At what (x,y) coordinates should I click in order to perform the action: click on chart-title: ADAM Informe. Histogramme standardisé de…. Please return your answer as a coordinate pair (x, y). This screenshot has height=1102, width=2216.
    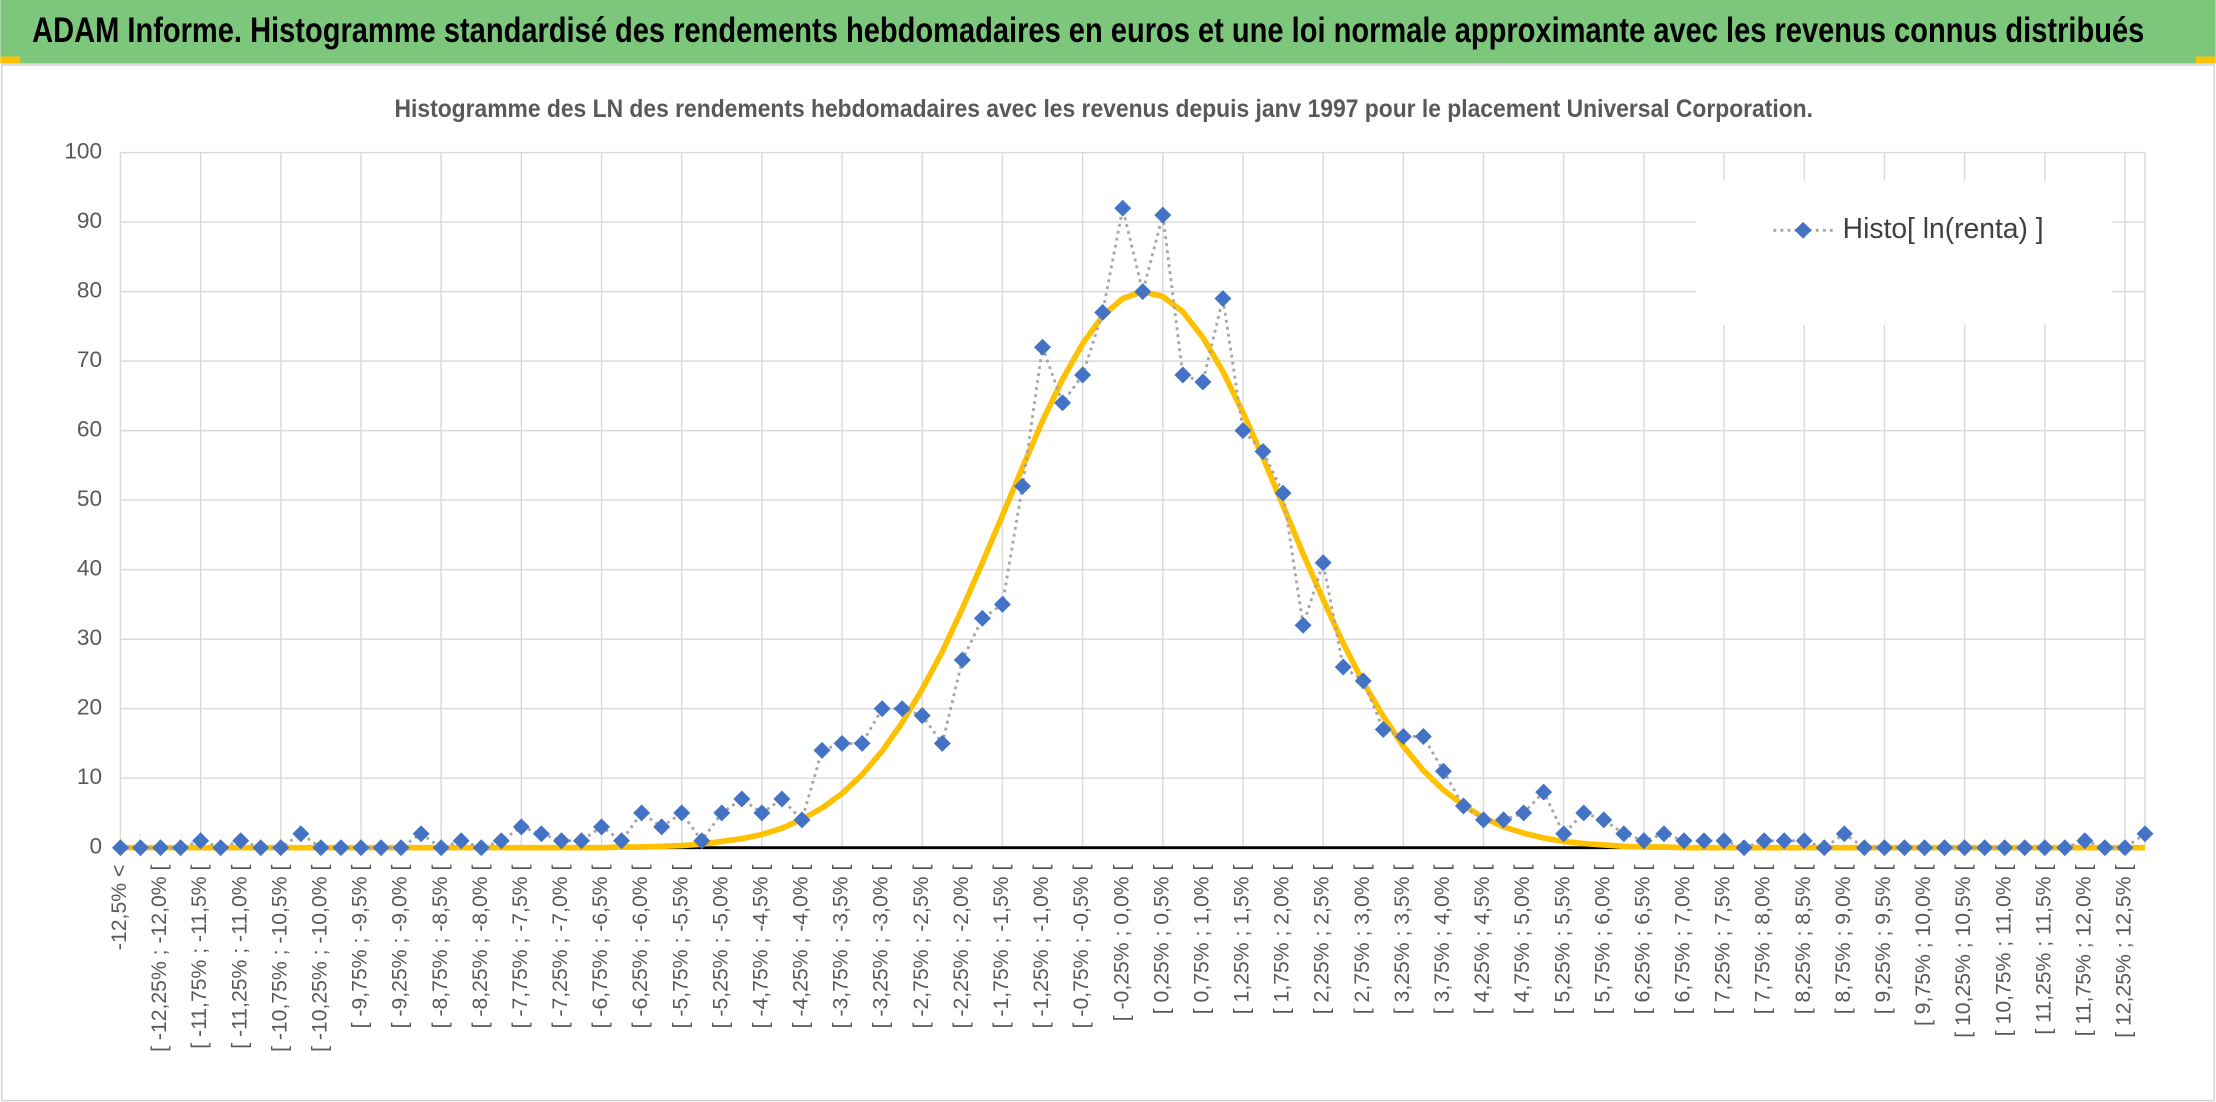
    Looking at the image, I should click on (1088, 30).